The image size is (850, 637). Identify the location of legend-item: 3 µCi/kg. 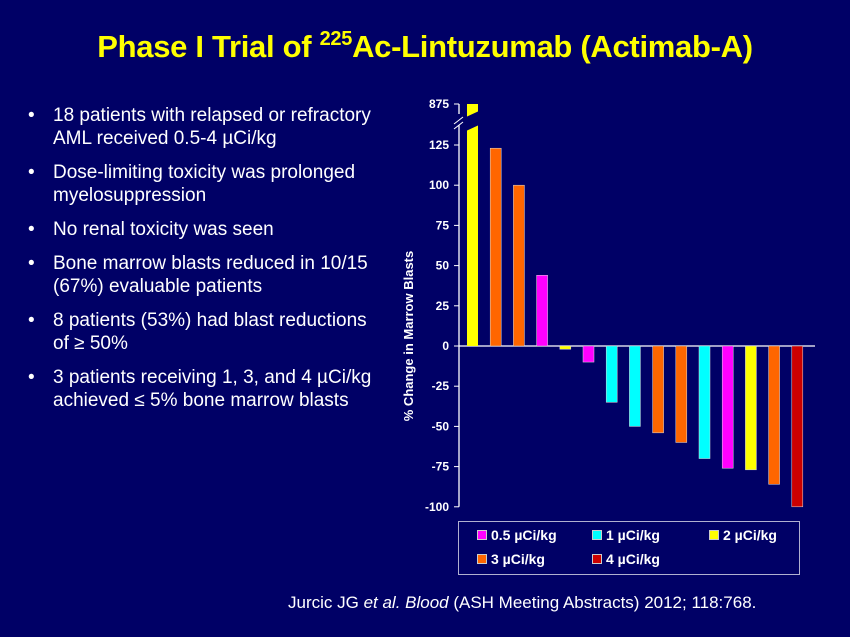
(511, 559).